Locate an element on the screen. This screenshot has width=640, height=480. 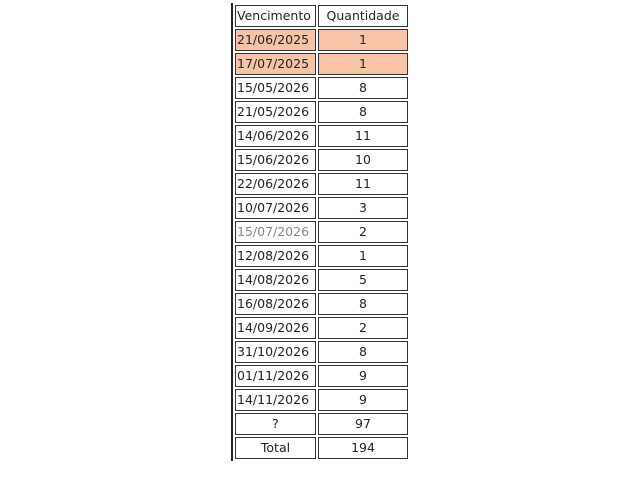
quantity-cell: 3 is located at coordinates (363, 208).